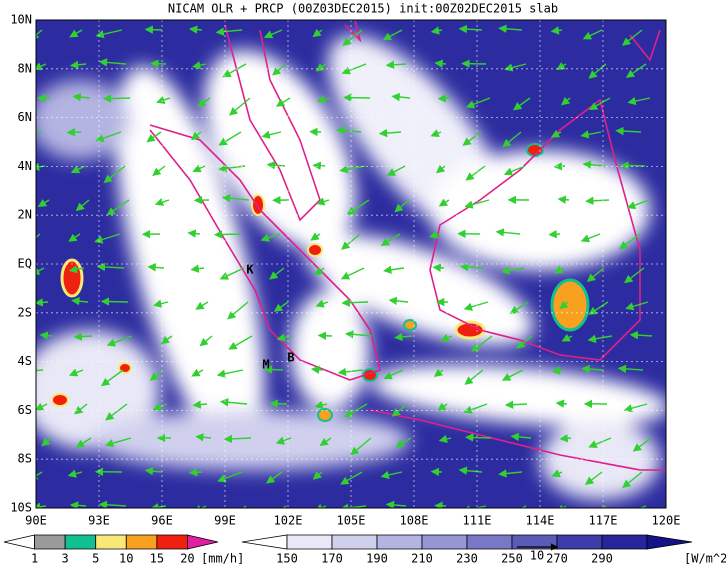 Image resolution: width=726 pixels, height=571 pixels. I want to click on lat-label: 2N, so click(25, 215).